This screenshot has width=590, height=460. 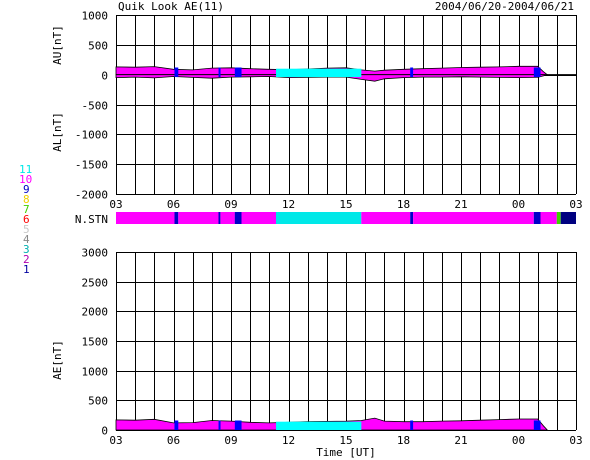 What do you see at coordinates (345, 204) in the screenshot?
I see `top-xtick-label: 15` at bounding box center [345, 204].